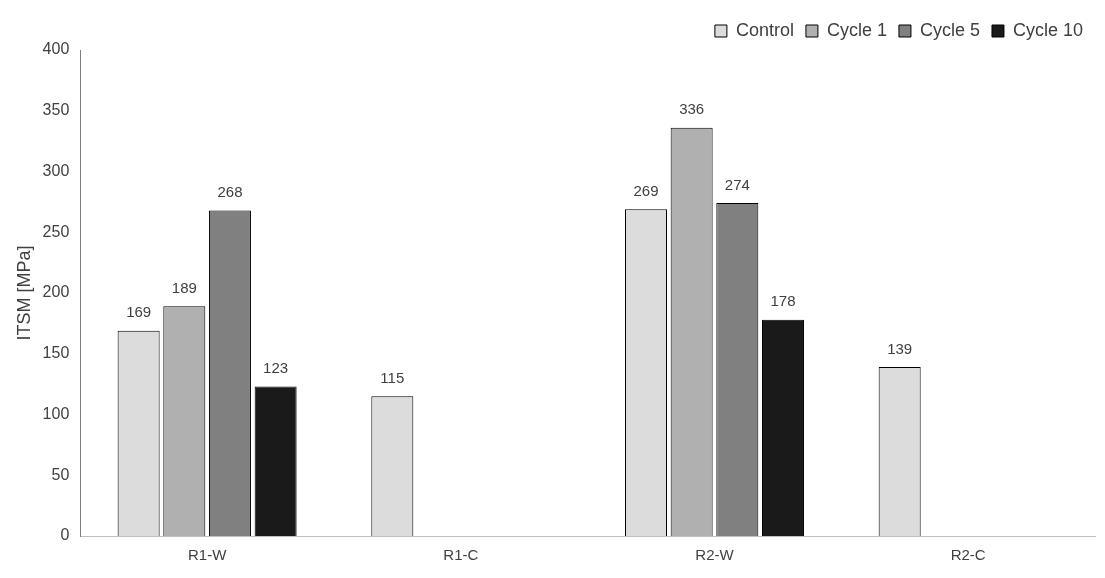  What do you see at coordinates (646, 190) in the screenshot?
I see `data-label: 269` at bounding box center [646, 190].